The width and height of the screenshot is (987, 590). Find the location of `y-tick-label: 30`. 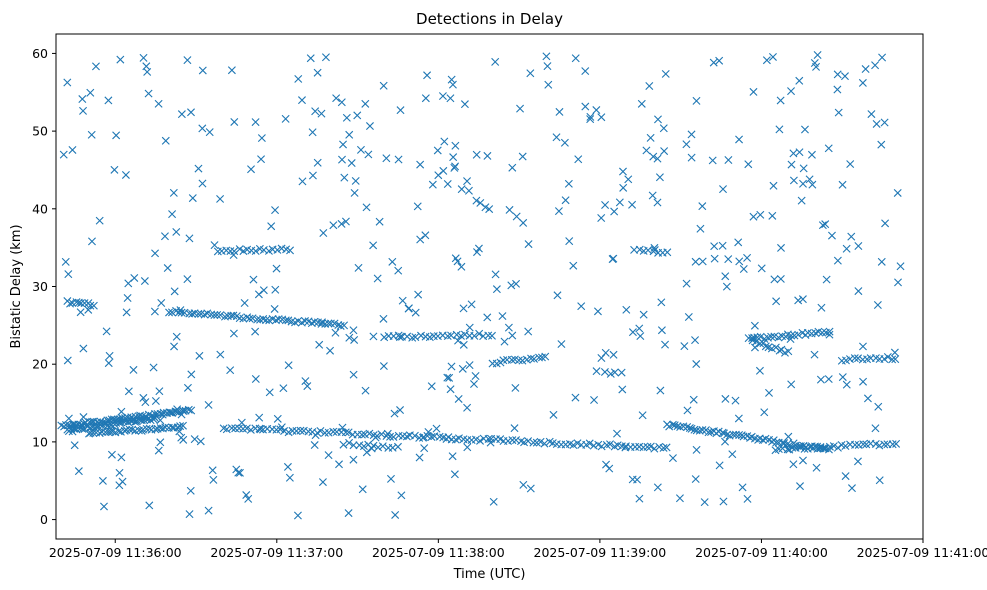

y-tick-label: 30 is located at coordinates (40, 286).